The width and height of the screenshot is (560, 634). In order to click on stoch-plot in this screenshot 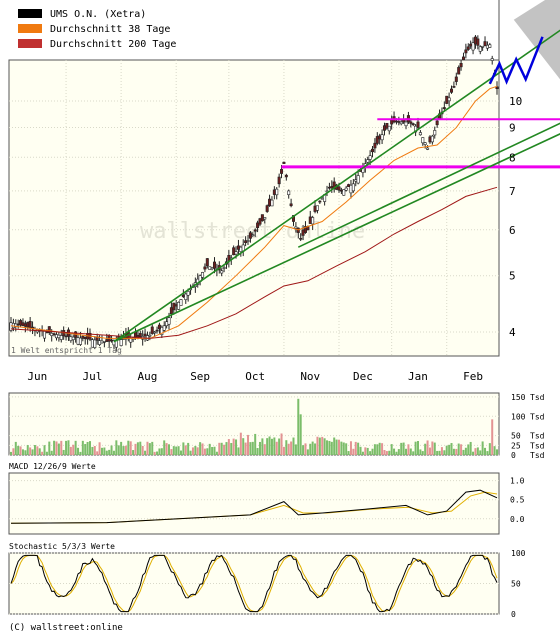, I will do `click(254, 583)`.